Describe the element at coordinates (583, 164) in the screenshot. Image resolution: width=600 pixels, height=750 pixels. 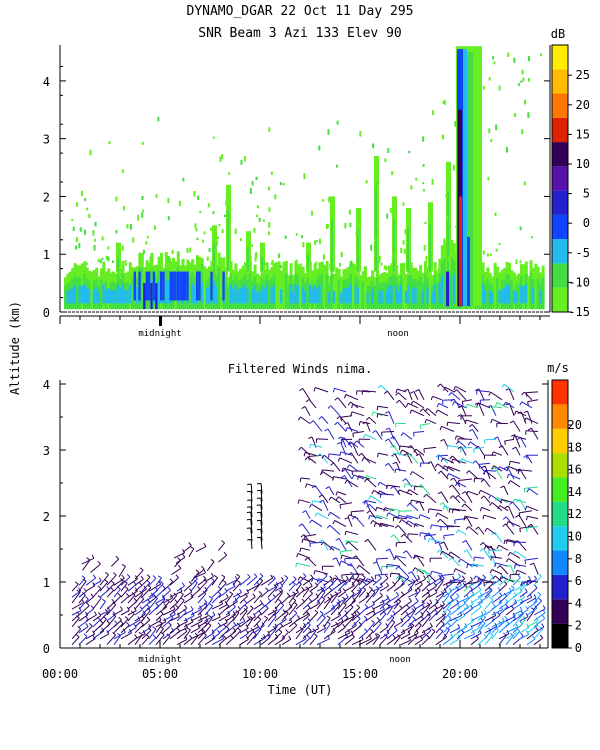
I see `snr-colorbar-label: 10` at that location.